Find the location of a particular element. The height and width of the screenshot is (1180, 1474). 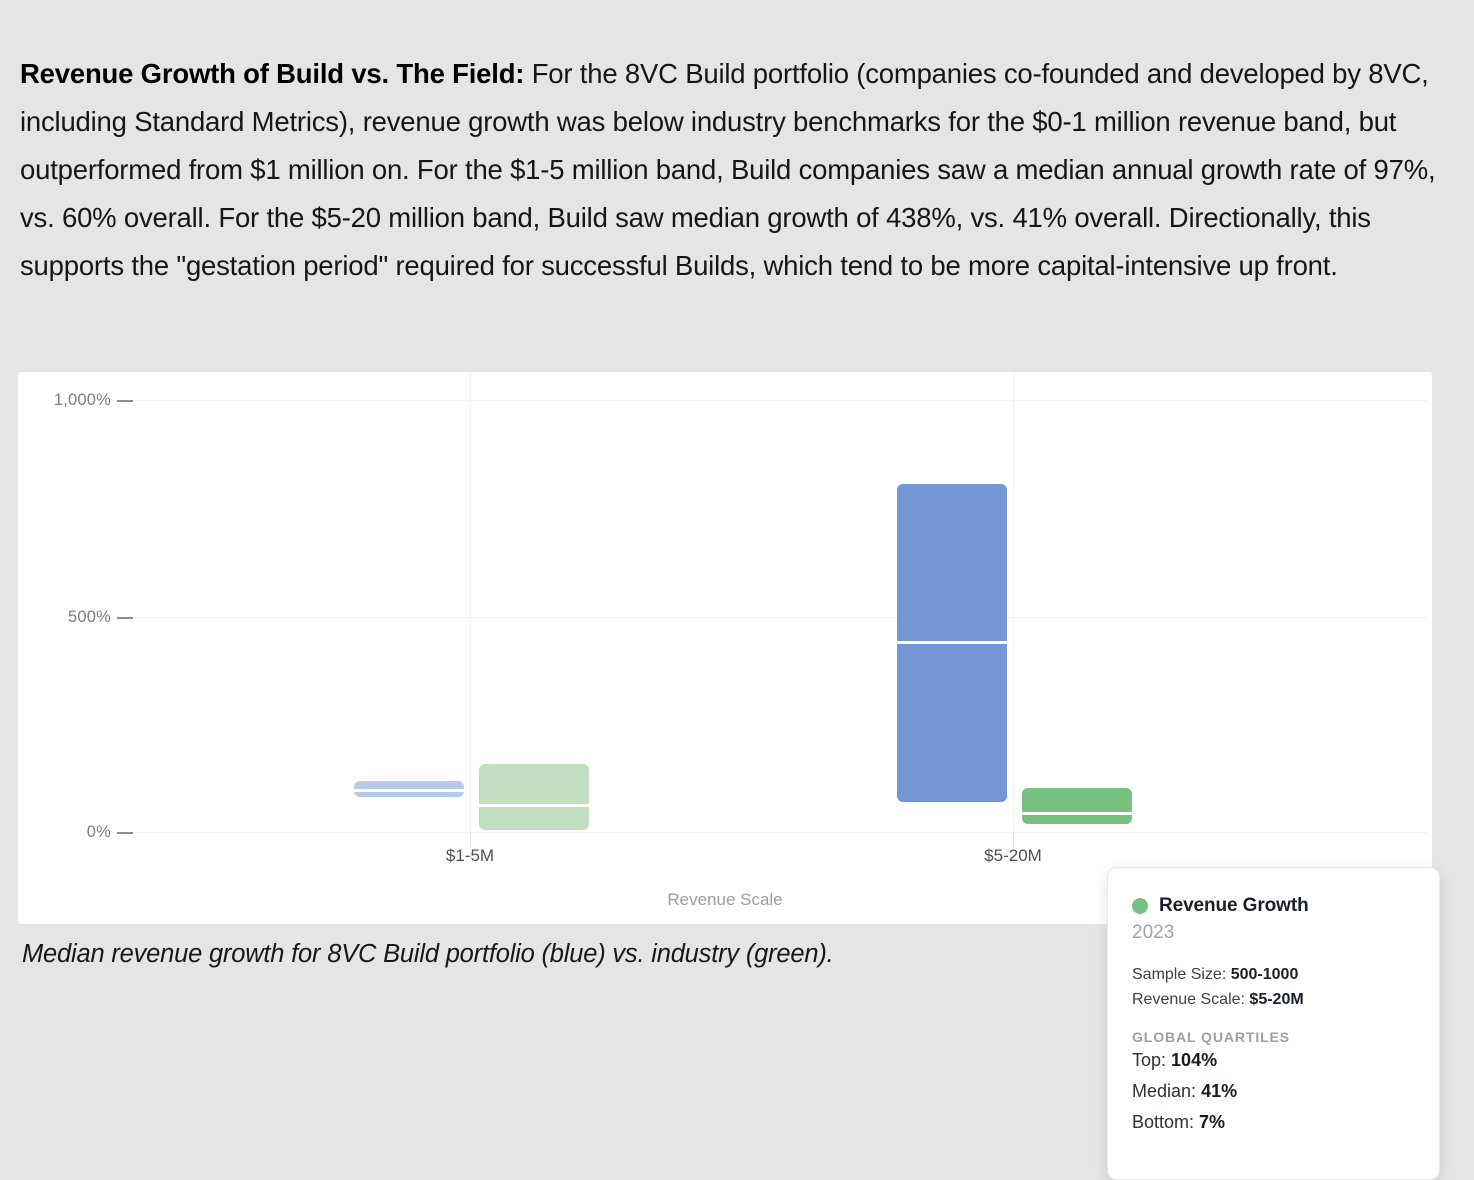

tooltip-bottom-row: Bottom: 7% is located at coordinates (1273, 1122).